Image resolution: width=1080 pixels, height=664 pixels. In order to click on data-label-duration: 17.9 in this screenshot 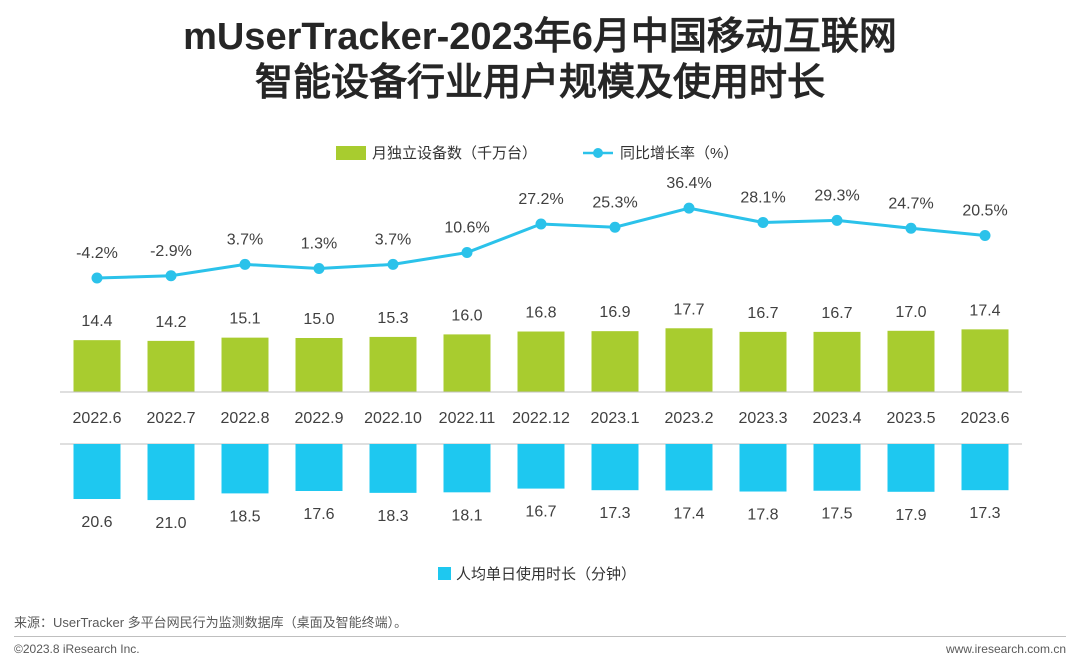, I will do `click(910, 515)`.